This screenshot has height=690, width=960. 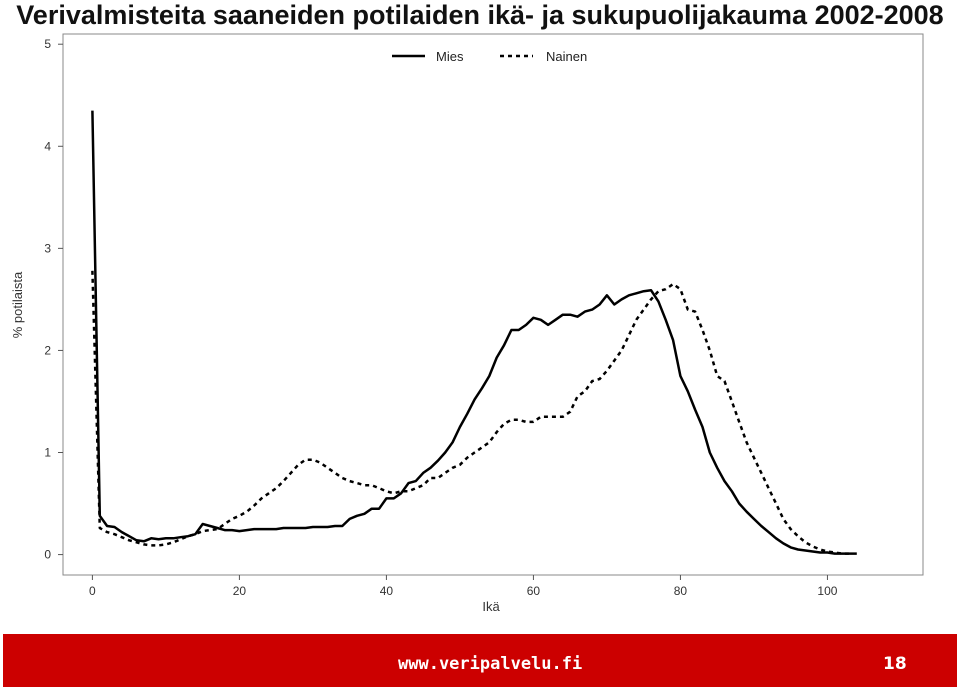 I want to click on y-tick-label-4: 4, so click(x=47, y=146).